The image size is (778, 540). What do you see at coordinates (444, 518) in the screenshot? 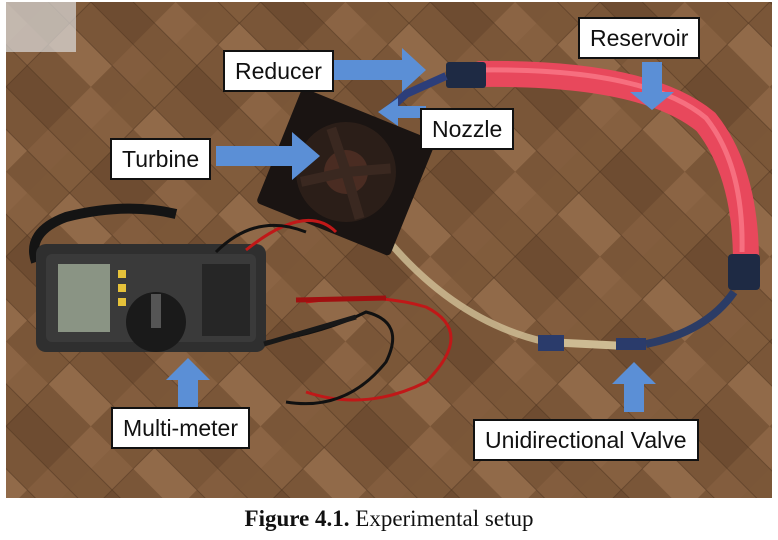
I see `caption-text: Experimental setup` at bounding box center [444, 518].